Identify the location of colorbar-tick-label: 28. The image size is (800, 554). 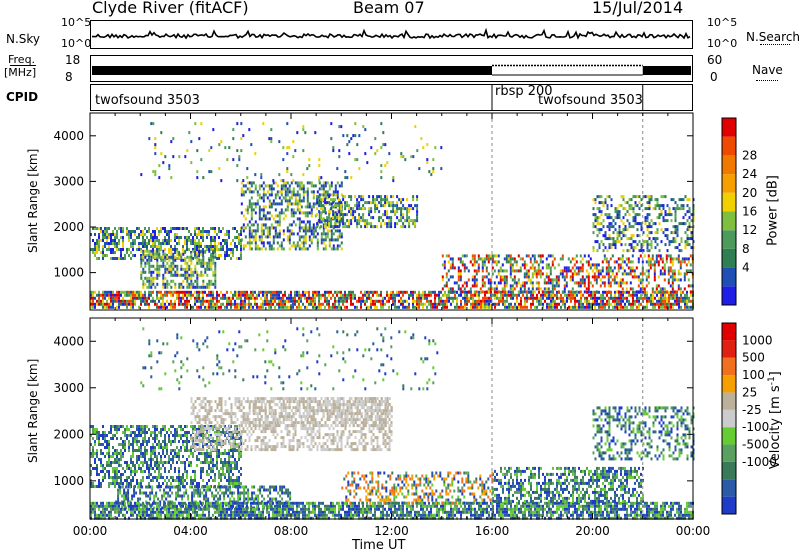
(749, 155).